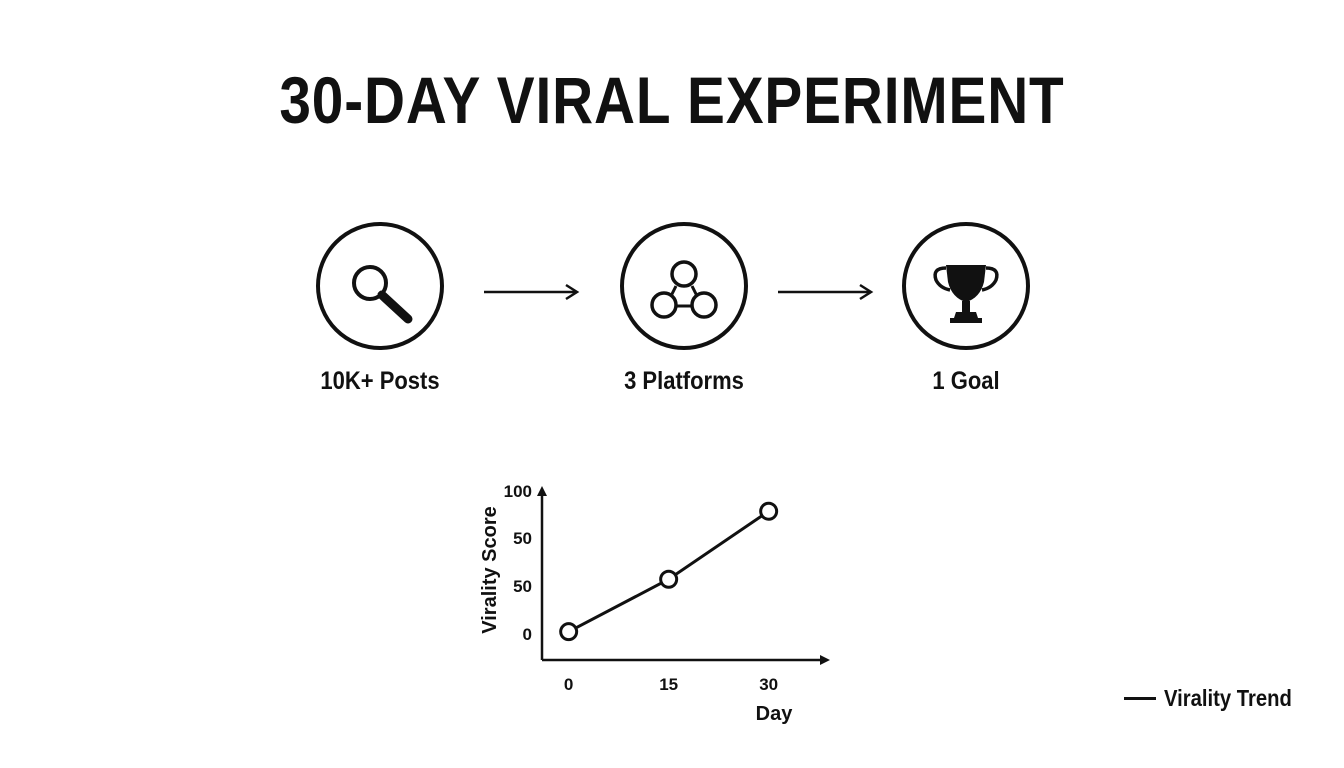 The height and width of the screenshot is (768, 1344). What do you see at coordinates (966, 381) in the screenshot?
I see `step-label: 1 Goal` at bounding box center [966, 381].